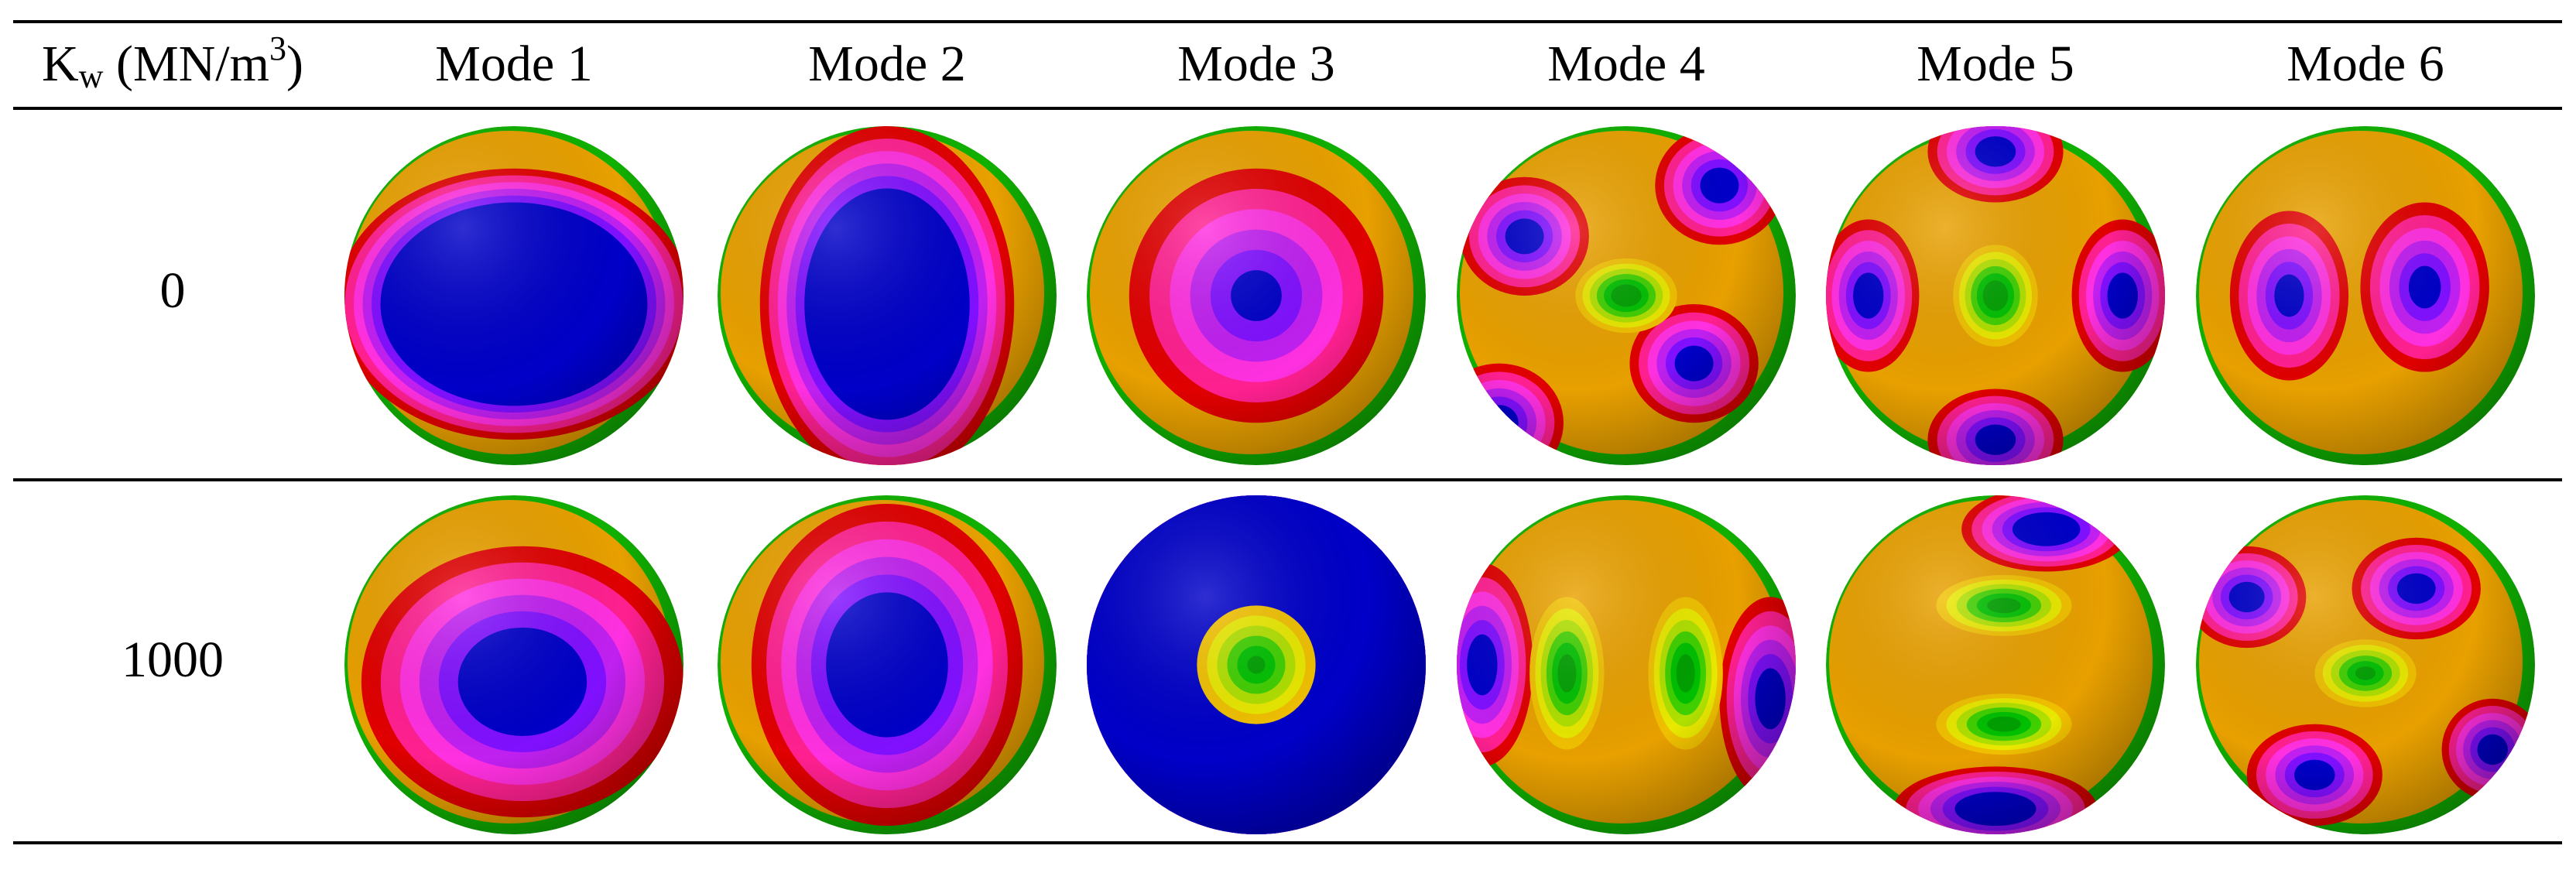 The width and height of the screenshot is (2576, 873). What do you see at coordinates (91, 76) in the screenshot?
I see `subscript: w` at bounding box center [91, 76].